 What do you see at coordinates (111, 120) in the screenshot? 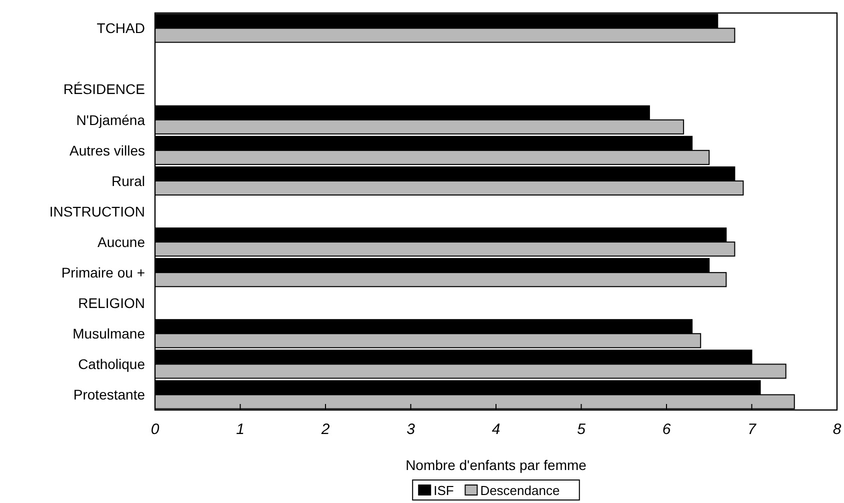
I see `y-tick-label: N'Djaména` at bounding box center [111, 120].